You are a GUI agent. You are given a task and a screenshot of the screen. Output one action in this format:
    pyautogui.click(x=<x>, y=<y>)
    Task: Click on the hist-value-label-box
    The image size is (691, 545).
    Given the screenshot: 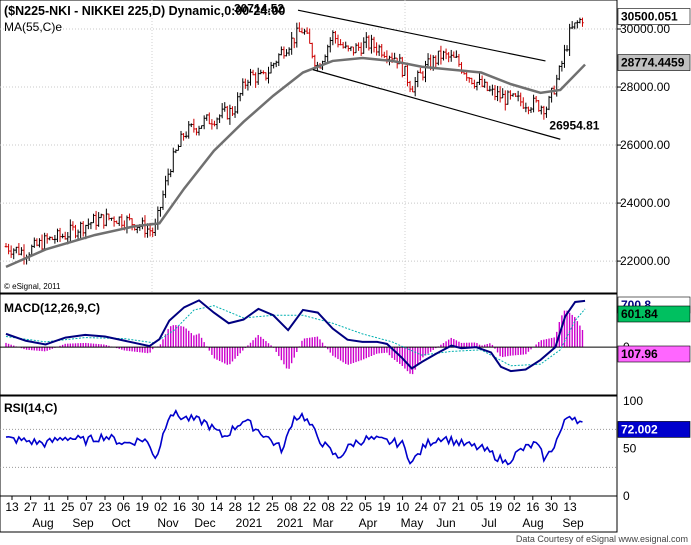 What is the action you would take?
    pyautogui.click(x=654, y=354)
    